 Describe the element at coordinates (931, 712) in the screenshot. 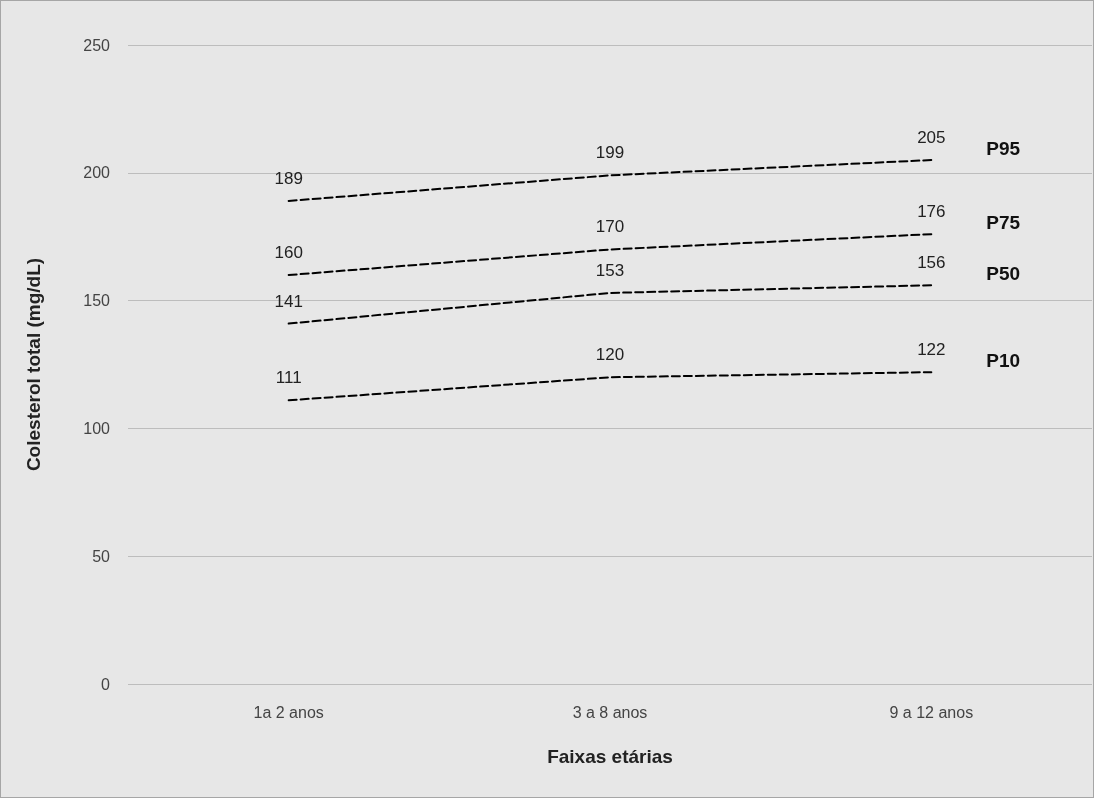

I see `x-tick-label: 9 a 12 anos` at that location.